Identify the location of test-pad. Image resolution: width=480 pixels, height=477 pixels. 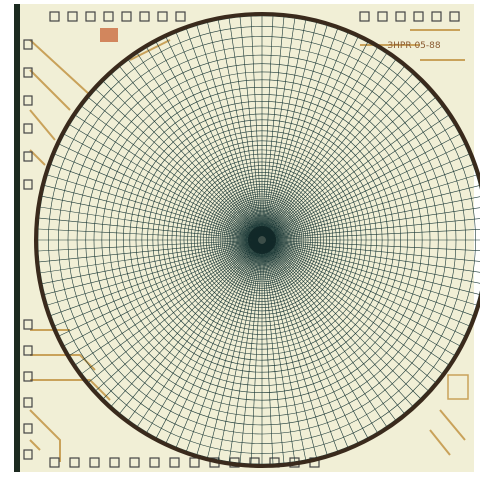
(458, 387).